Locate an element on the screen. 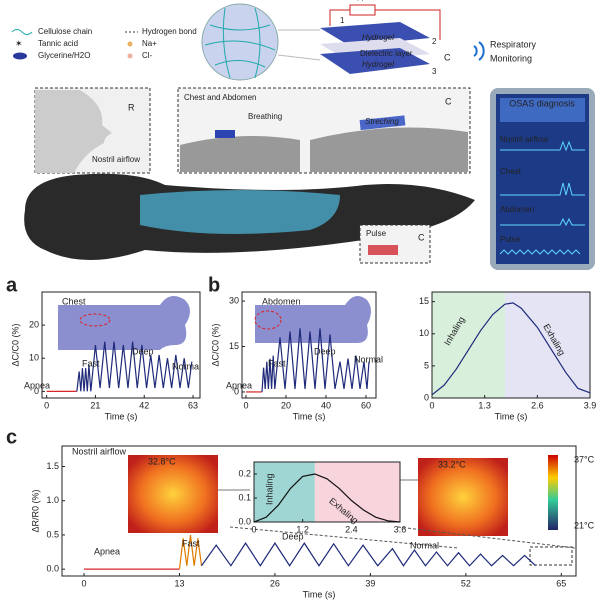  x-tick-label: 20 is located at coordinates (286, 405).